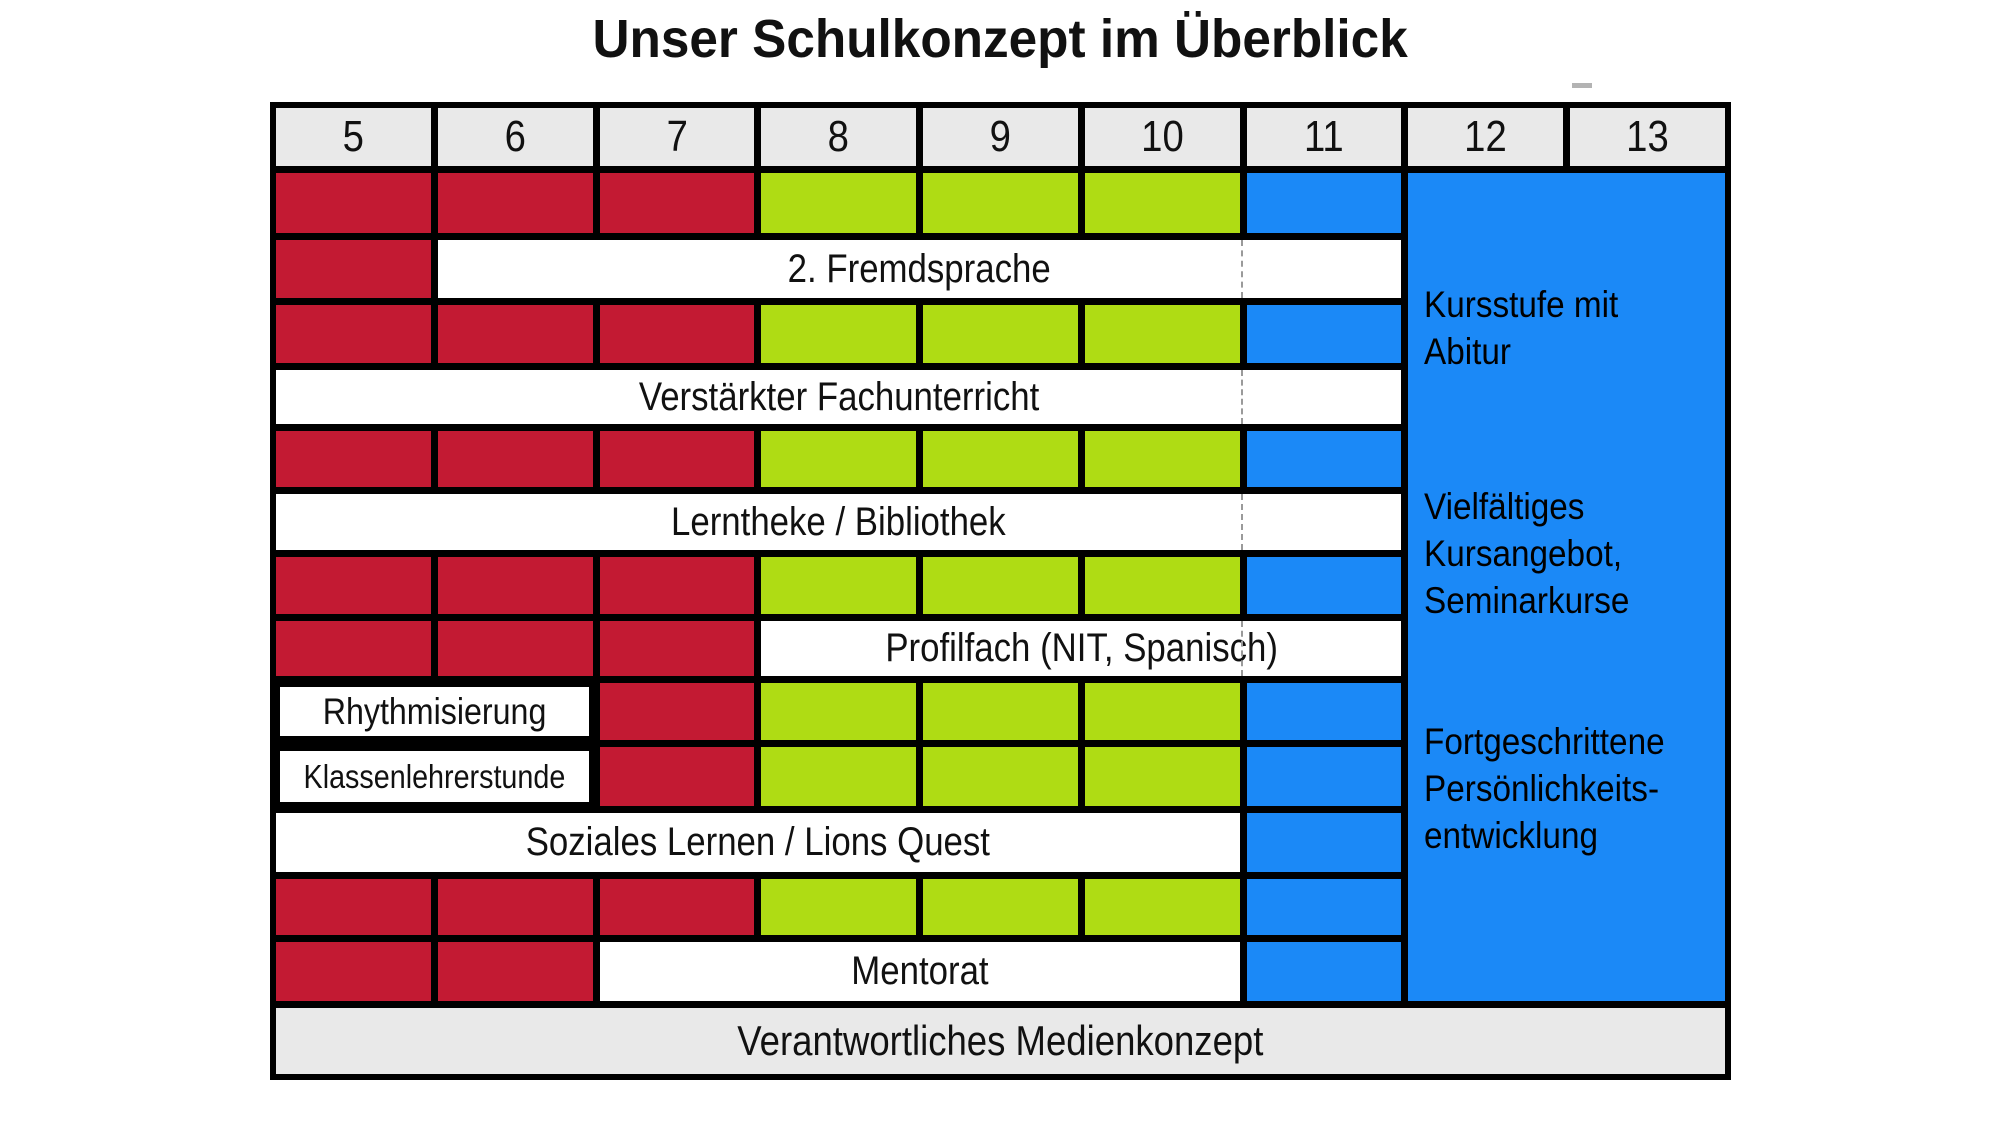 The width and height of the screenshot is (2000, 1145). Describe the element at coordinates (677, 137) in the screenshot. I see `column-header-7: 7` at that location.